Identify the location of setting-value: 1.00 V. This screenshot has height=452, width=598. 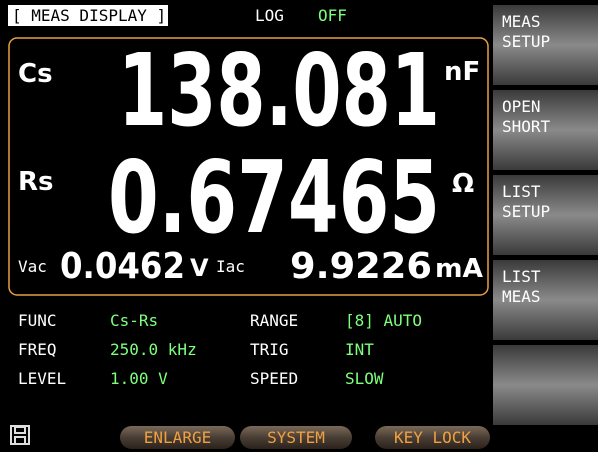
(139, 378).